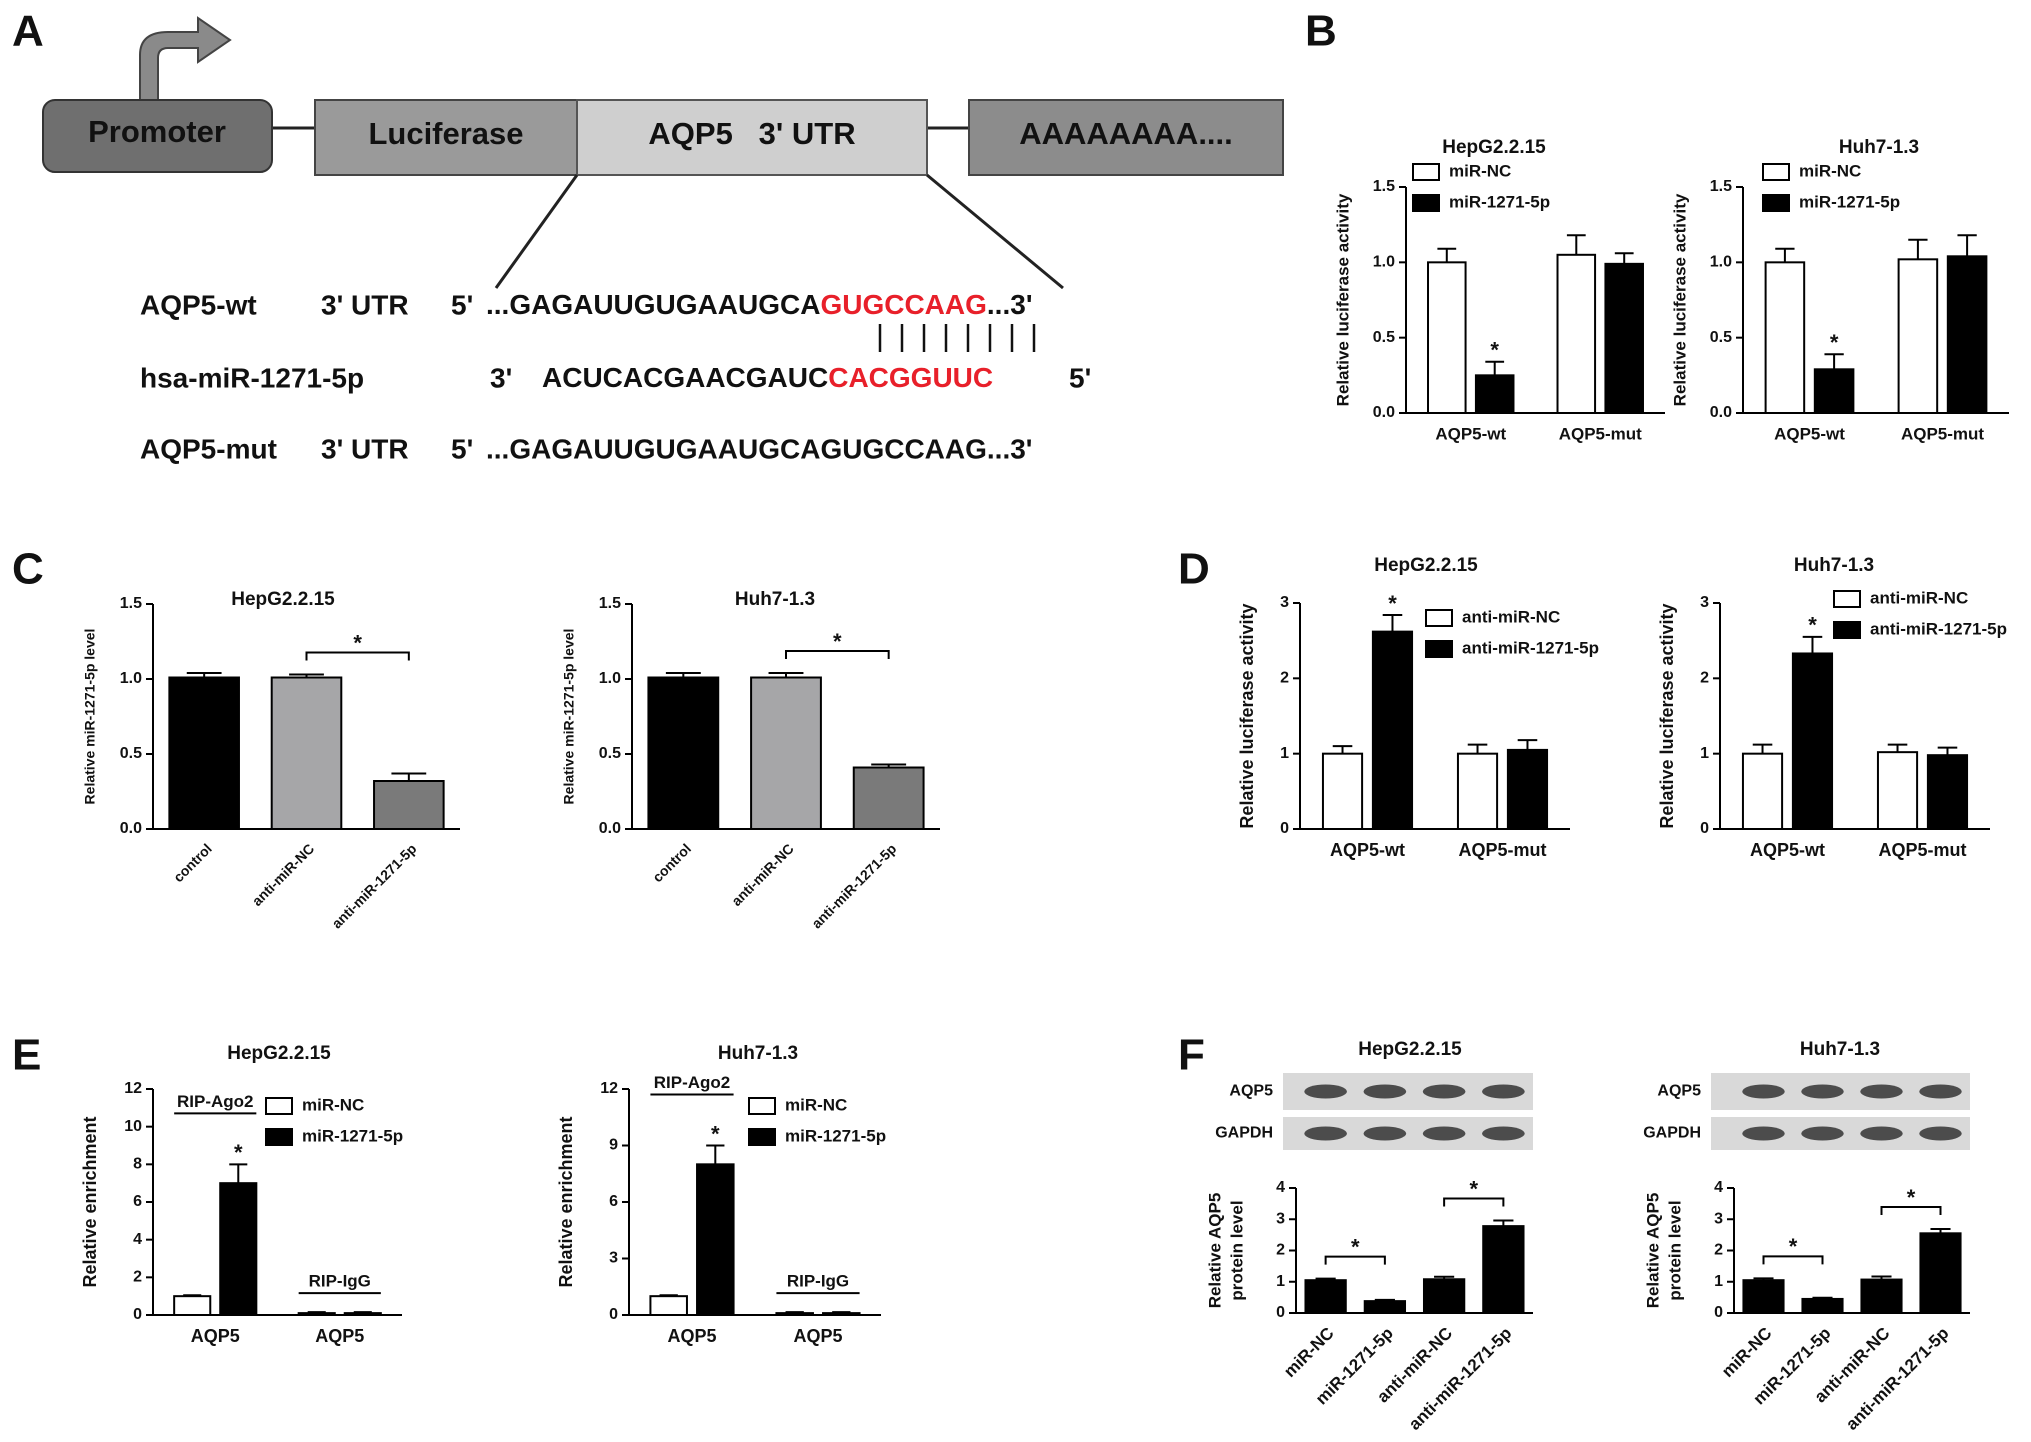  Describe the element at coordinates (1922, 850) in the screenshot. I see `x-tick-label: AQP5-mut` at that location.